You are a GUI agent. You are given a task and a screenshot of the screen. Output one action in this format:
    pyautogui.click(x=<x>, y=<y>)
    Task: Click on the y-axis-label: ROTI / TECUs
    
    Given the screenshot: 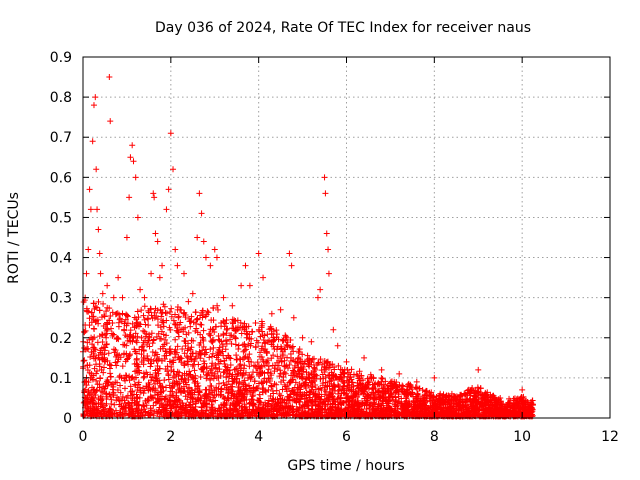 What is the action you would take?
    pyautogui.click(x=14, y=238)
    